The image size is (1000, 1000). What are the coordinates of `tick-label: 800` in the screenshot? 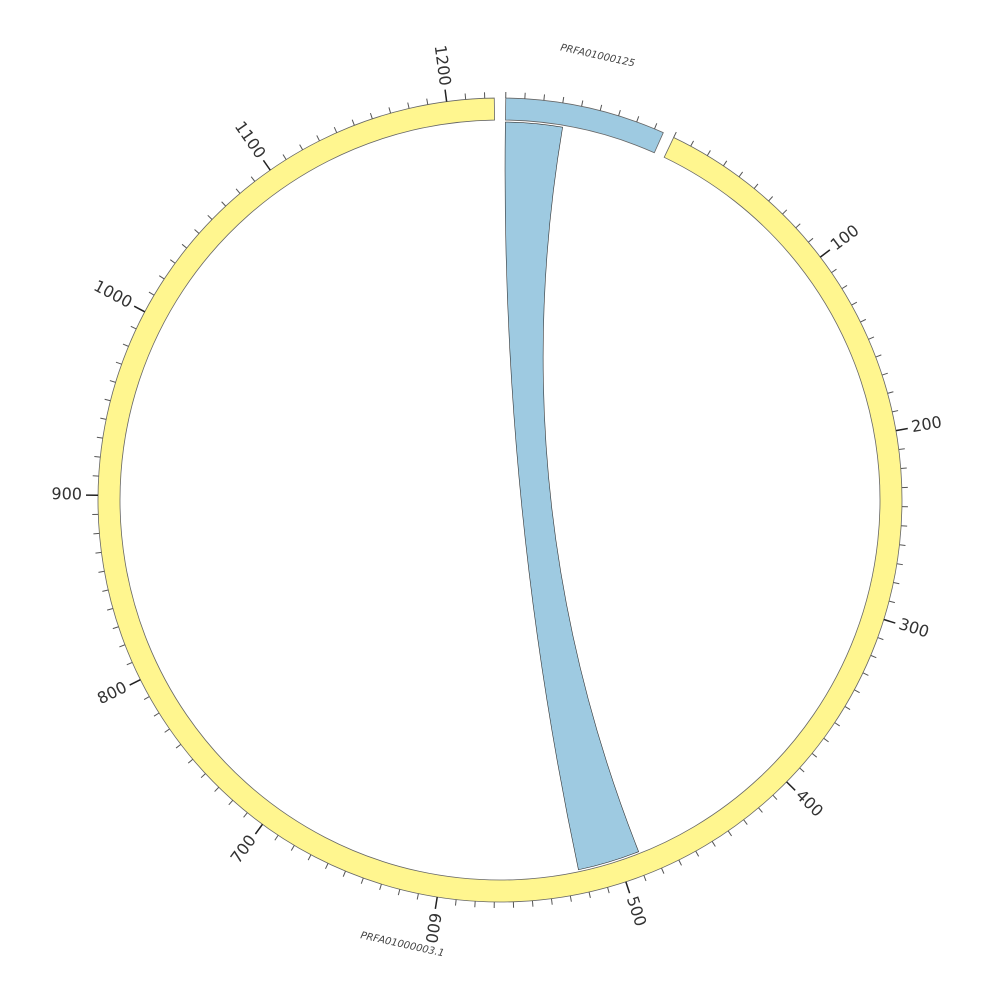 It's located at (112, 692).